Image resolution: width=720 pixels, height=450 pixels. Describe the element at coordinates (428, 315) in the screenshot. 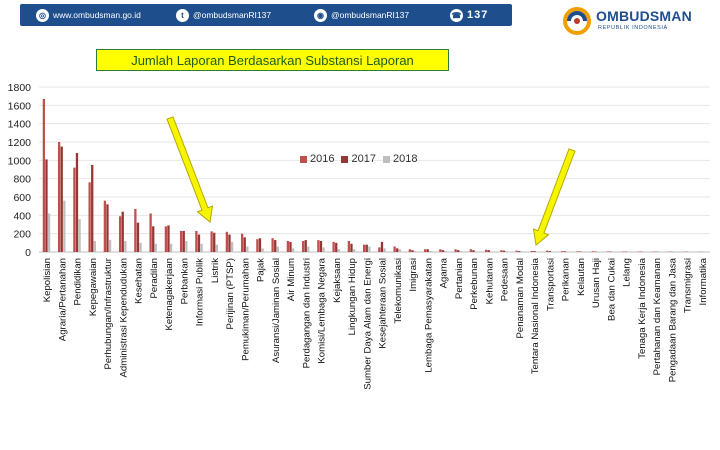

I see `x-tick-label: Lembaga Pemasyarakatan` at that location.